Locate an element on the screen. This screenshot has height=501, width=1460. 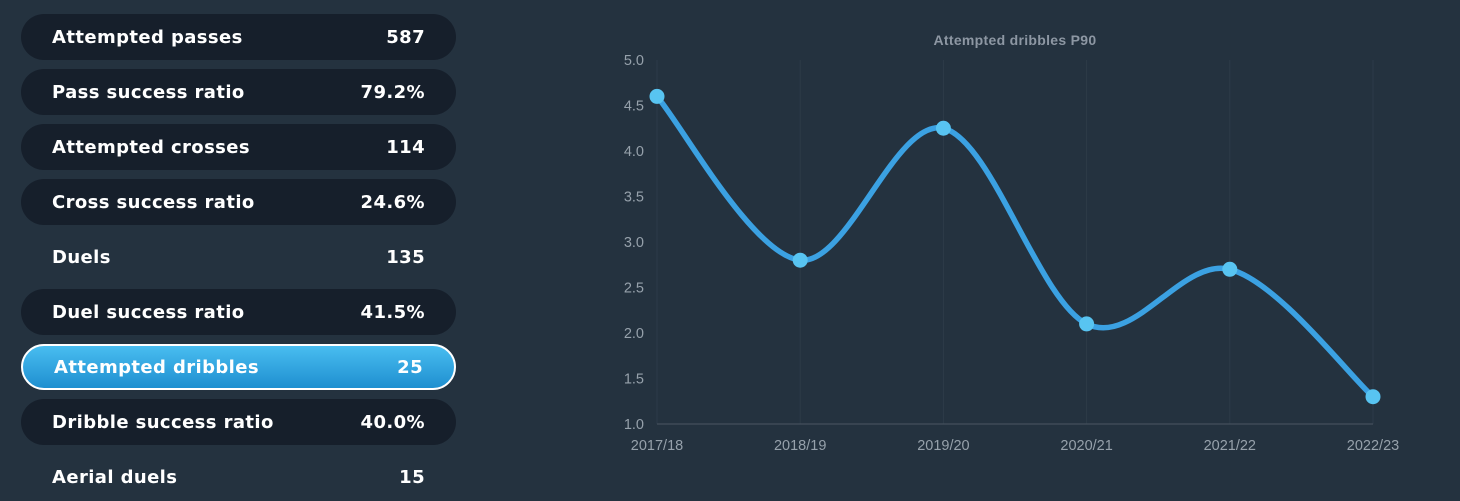
x-tick-label: 2022/23 is located at coordinates (1373, 446).